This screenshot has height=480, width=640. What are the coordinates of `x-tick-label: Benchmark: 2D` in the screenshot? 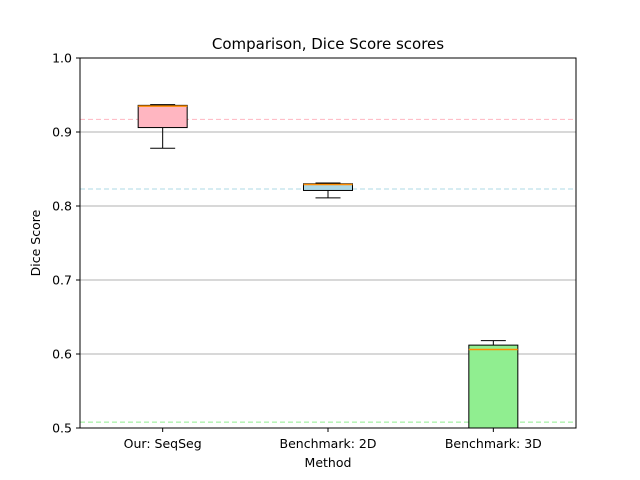 It's located at (328, 443).